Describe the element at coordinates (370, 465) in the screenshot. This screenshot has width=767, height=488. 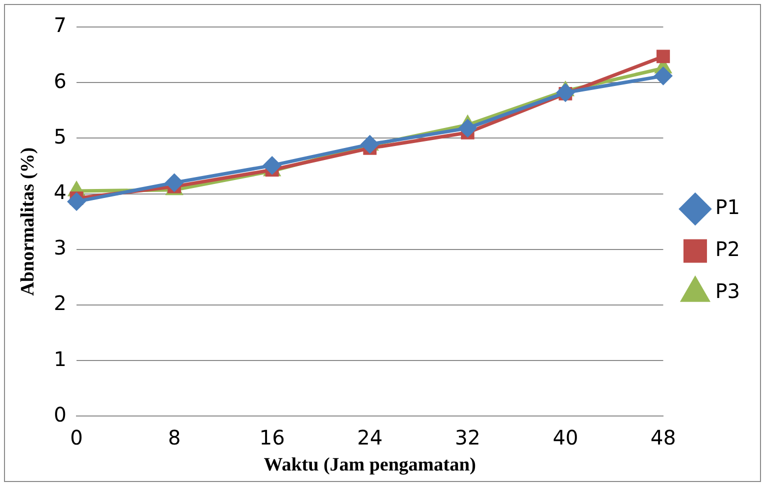
I see `x-axis-title: Waktu (Jam pengamatan)` at that location.